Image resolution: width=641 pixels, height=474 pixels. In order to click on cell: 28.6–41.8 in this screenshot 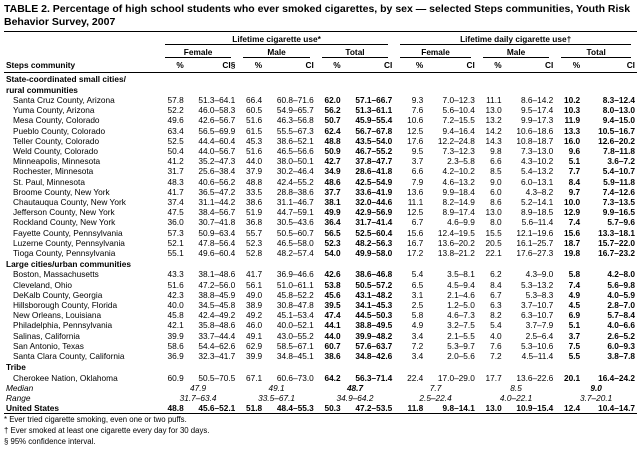, I will do `click(374, 171)`.